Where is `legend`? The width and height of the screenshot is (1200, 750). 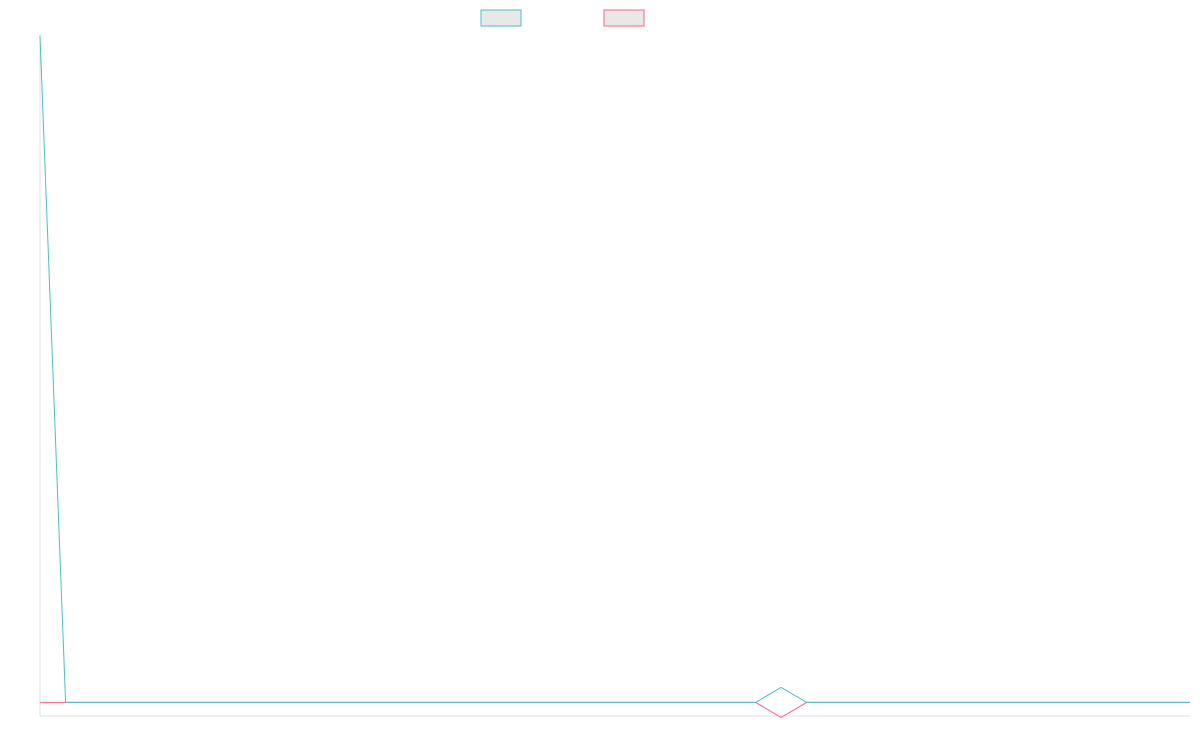 legend is located at coordinates (562, 18).